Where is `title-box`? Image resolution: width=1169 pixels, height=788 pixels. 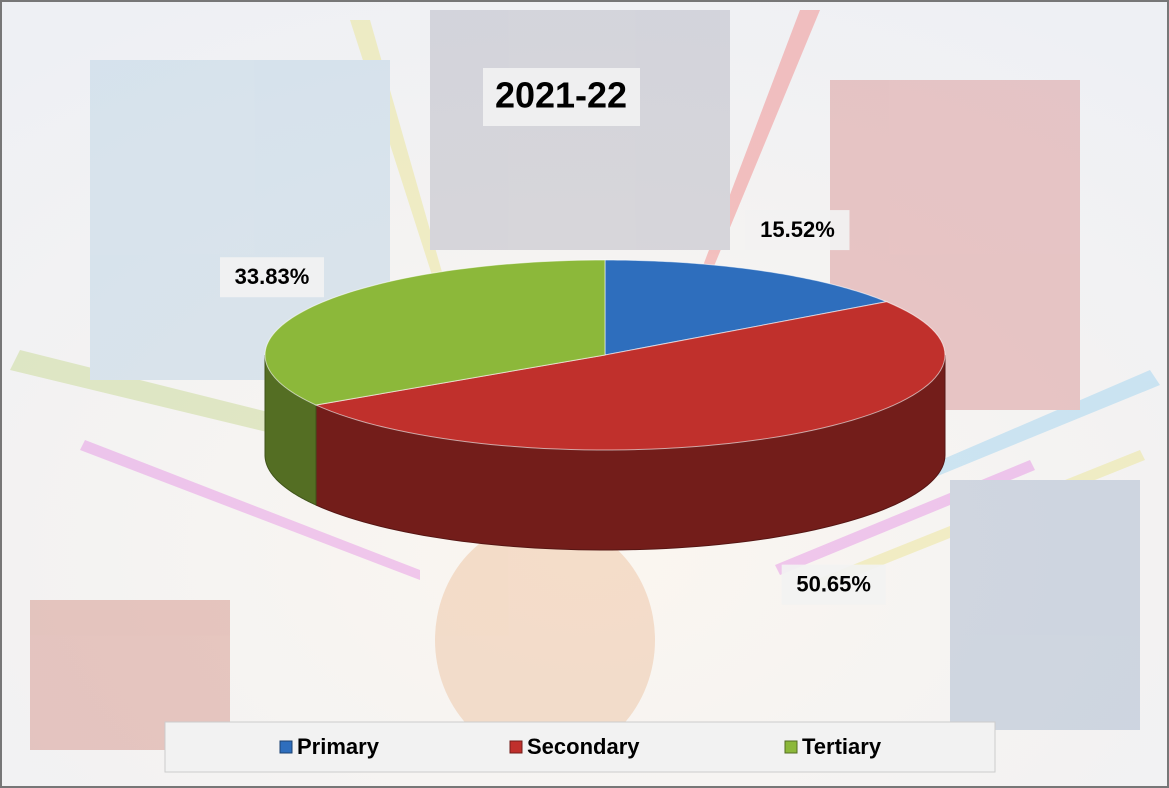
title-box is located at coordinates (561, 97).